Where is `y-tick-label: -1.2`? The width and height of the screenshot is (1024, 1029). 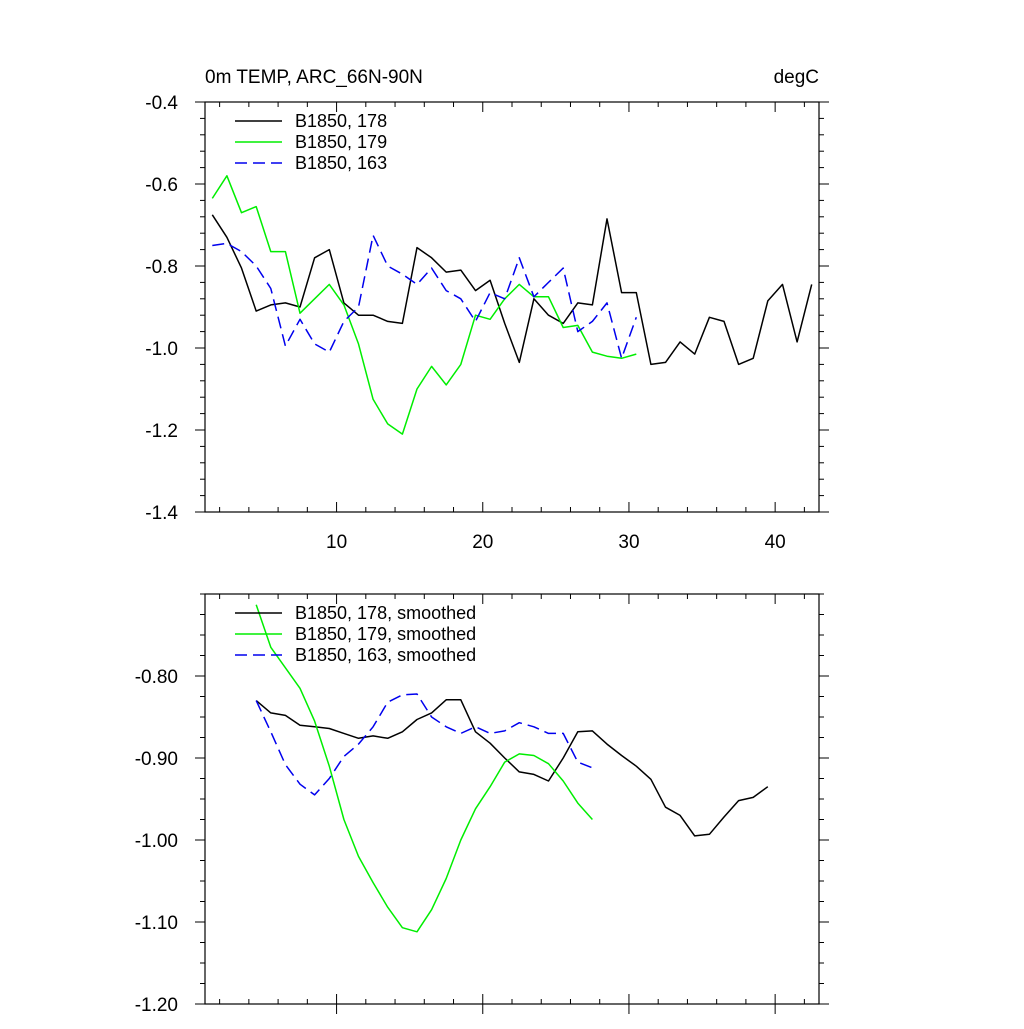
y-tick-label: -1.2 is located at coordinates (161, 431).